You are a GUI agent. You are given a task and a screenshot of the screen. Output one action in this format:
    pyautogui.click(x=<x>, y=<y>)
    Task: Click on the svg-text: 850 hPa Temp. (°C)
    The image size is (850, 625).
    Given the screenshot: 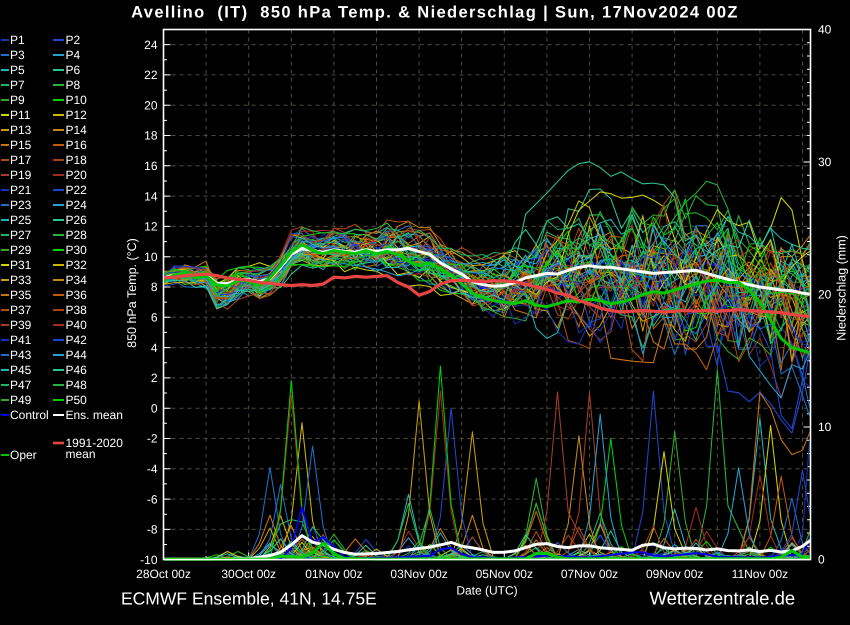 What is the action you would take?
    pyautogui.click(x=132, y=293)
    